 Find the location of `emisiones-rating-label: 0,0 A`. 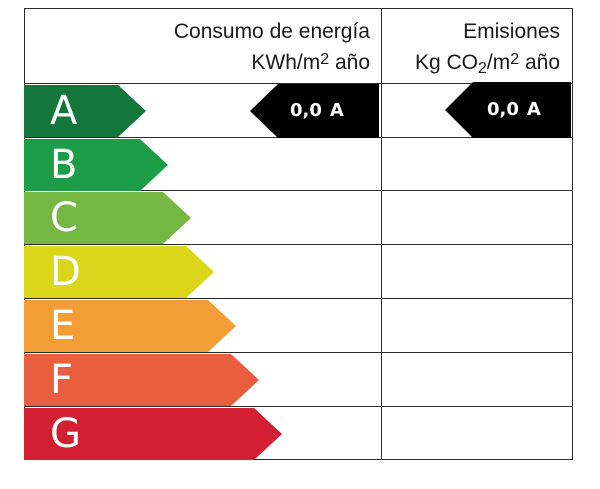

emisiones-rating-label: 0,0 A is located at coordinates (514, 110).